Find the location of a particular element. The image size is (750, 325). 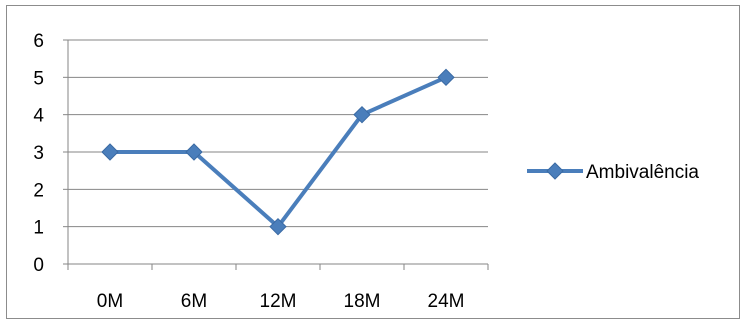

y-tick-label: 5 is located at coordinates (38, 78).